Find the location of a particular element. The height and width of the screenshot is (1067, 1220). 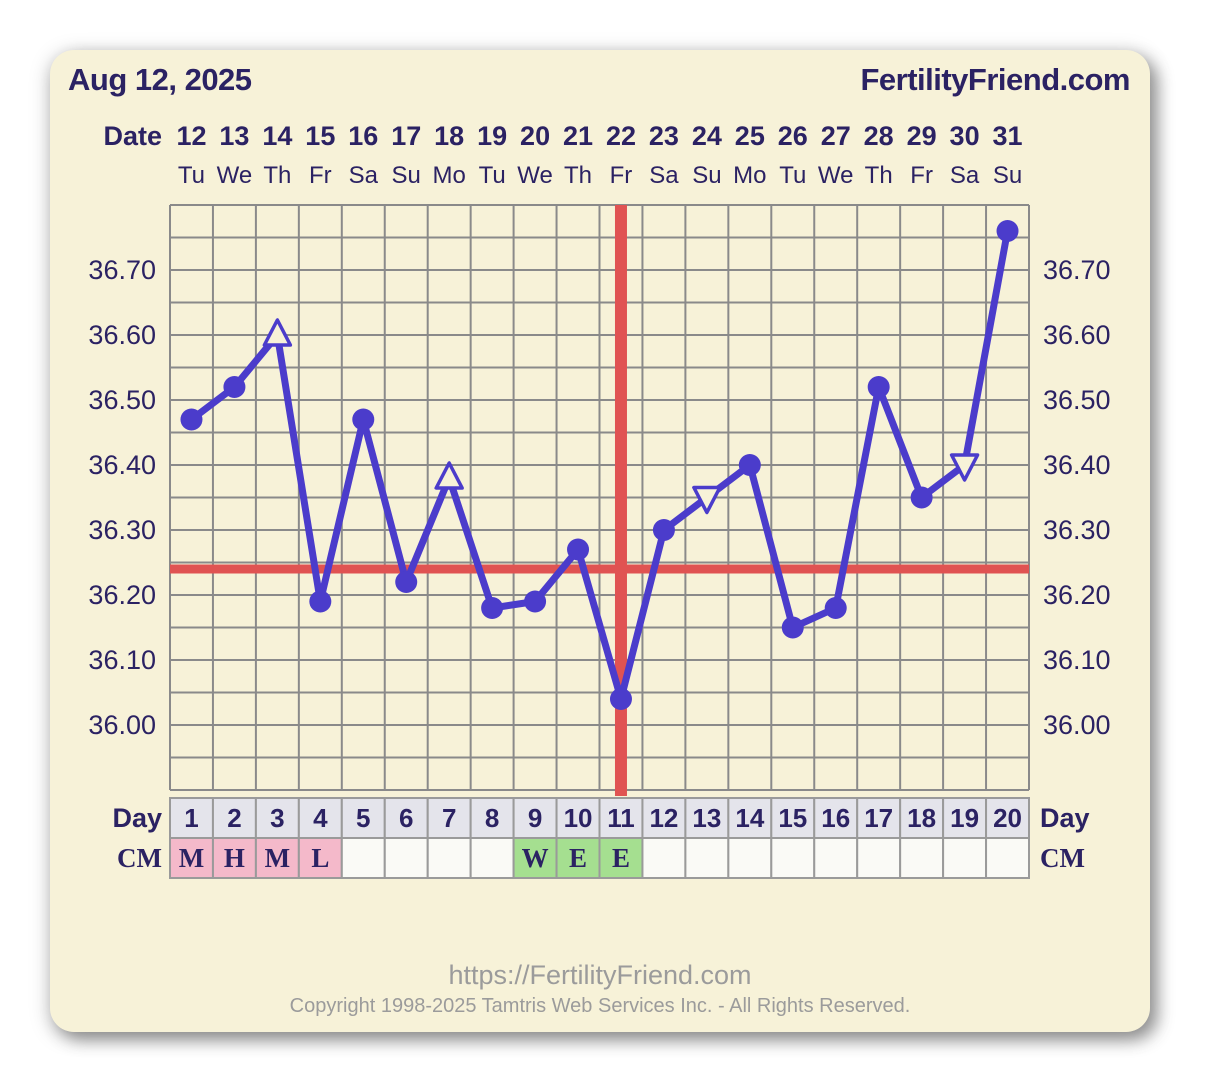

day-number-4: 4 is located at coordinates (320, 818).